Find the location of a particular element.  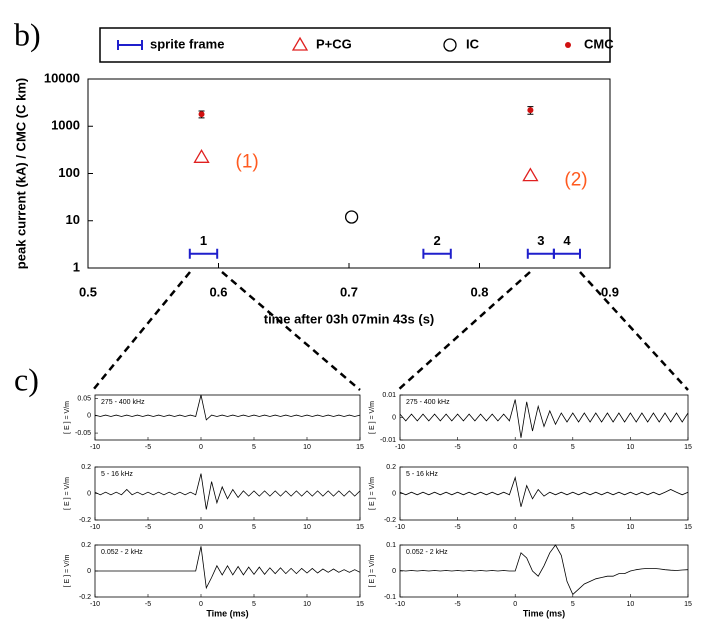

y-tick-label: 10 is located at coordinates (73, 219).